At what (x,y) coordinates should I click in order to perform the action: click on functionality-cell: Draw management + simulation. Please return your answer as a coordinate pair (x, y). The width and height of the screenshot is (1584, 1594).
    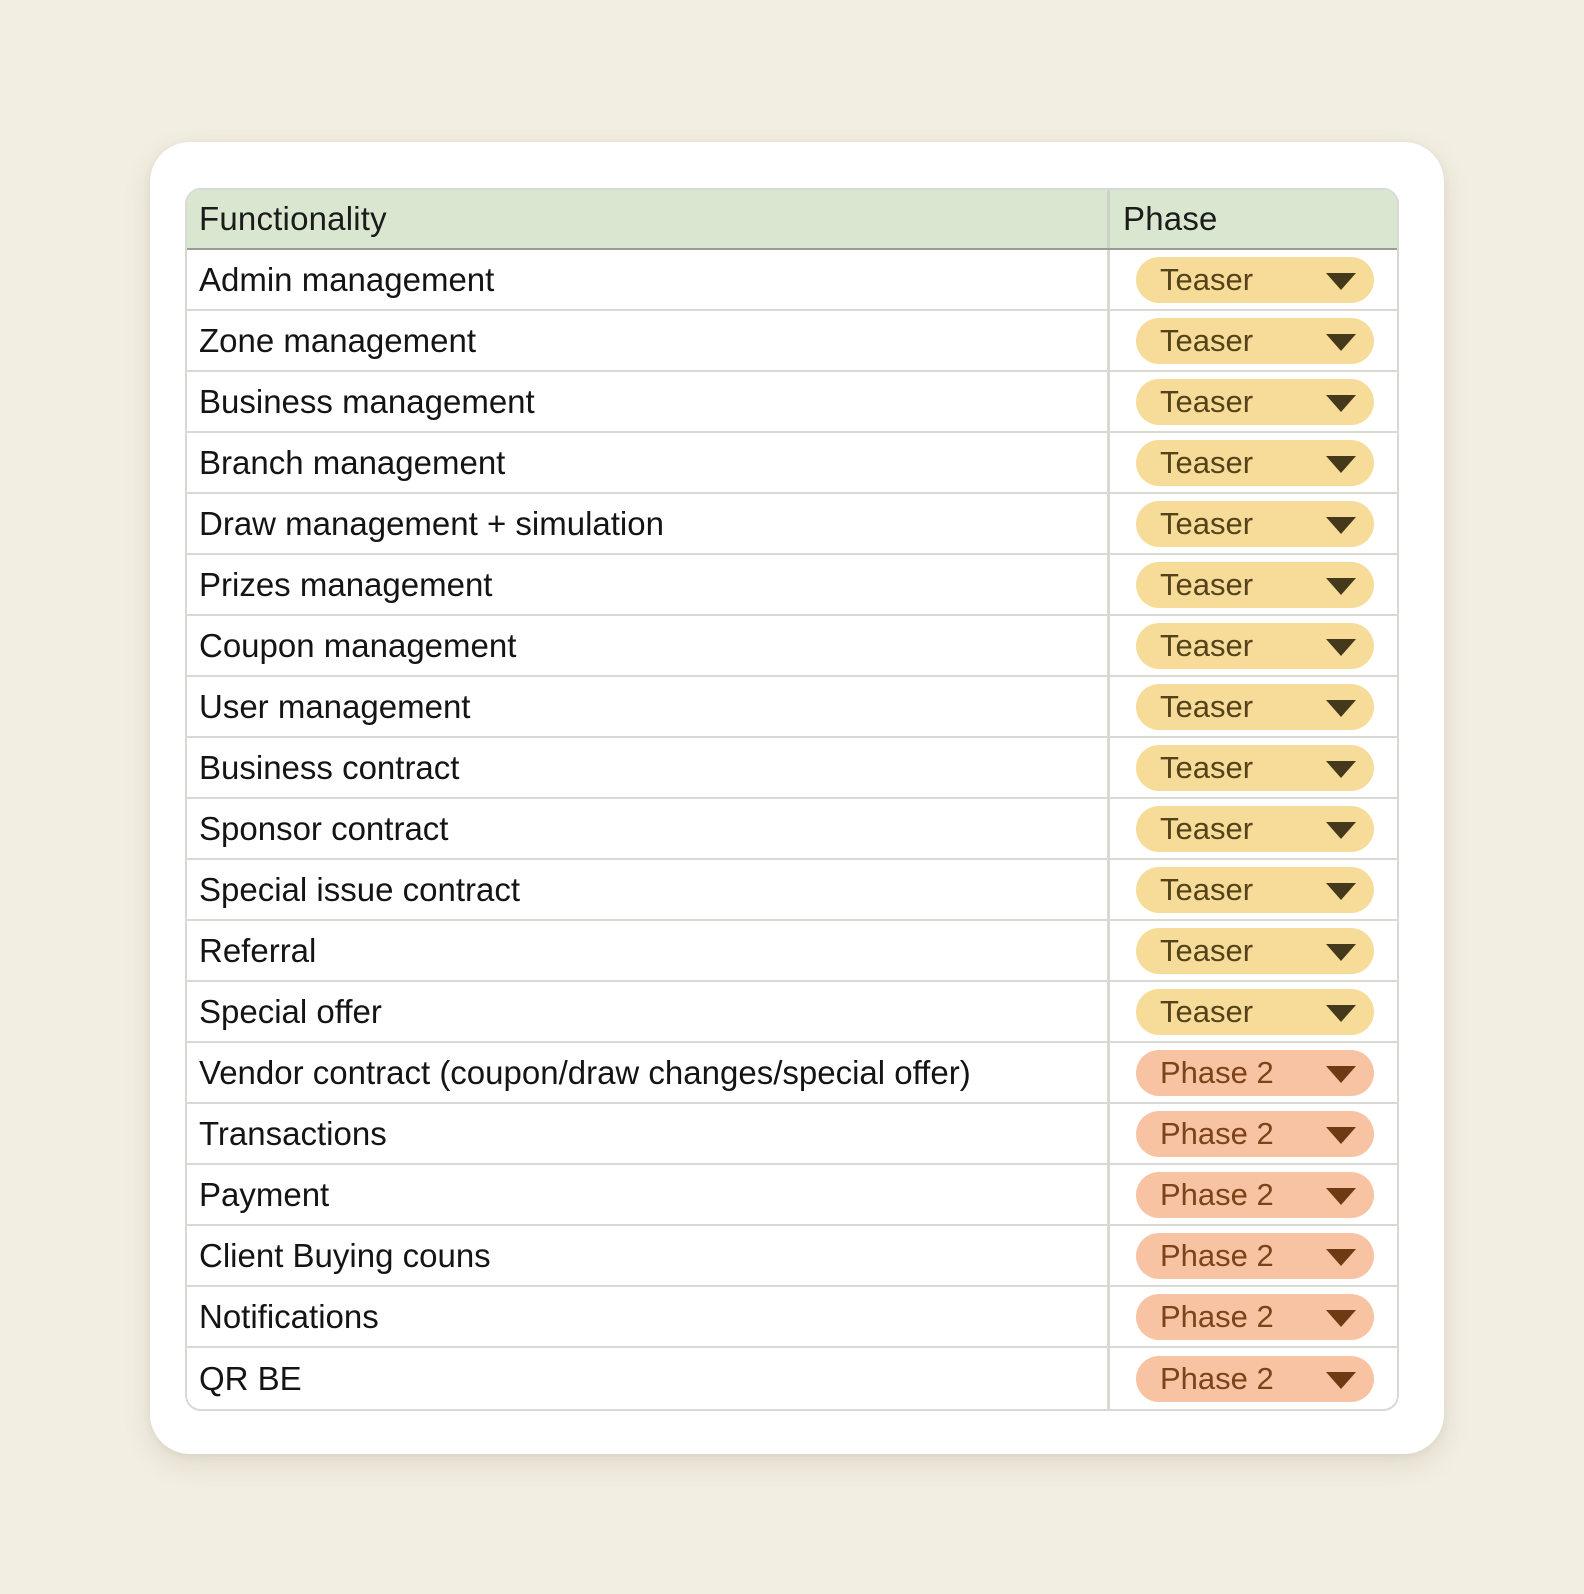
    Looking at the image, I should click on (431, 523).